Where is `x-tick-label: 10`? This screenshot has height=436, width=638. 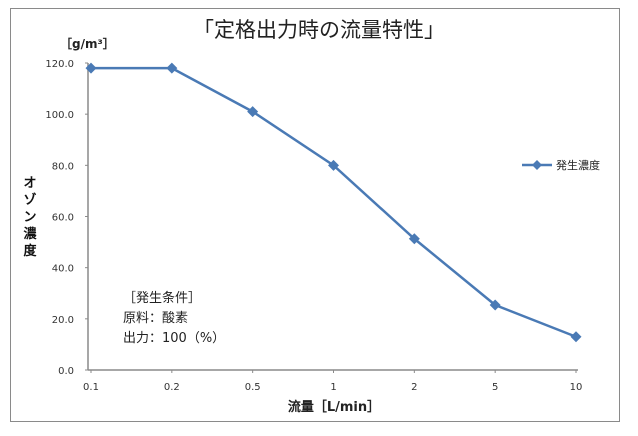
x-tick-label: 10 is located at coordinates (576, 387).